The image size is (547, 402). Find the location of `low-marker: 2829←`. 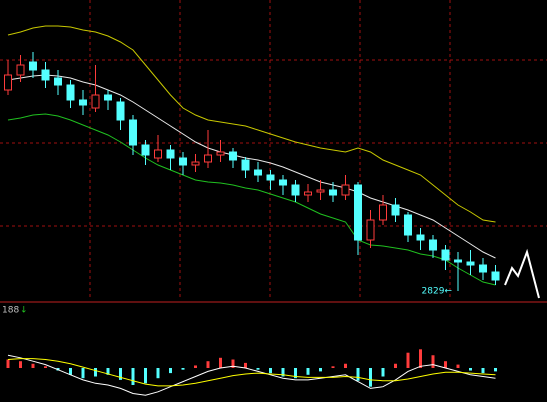

low-marker: 2829← is located at coordinates (437, 292).